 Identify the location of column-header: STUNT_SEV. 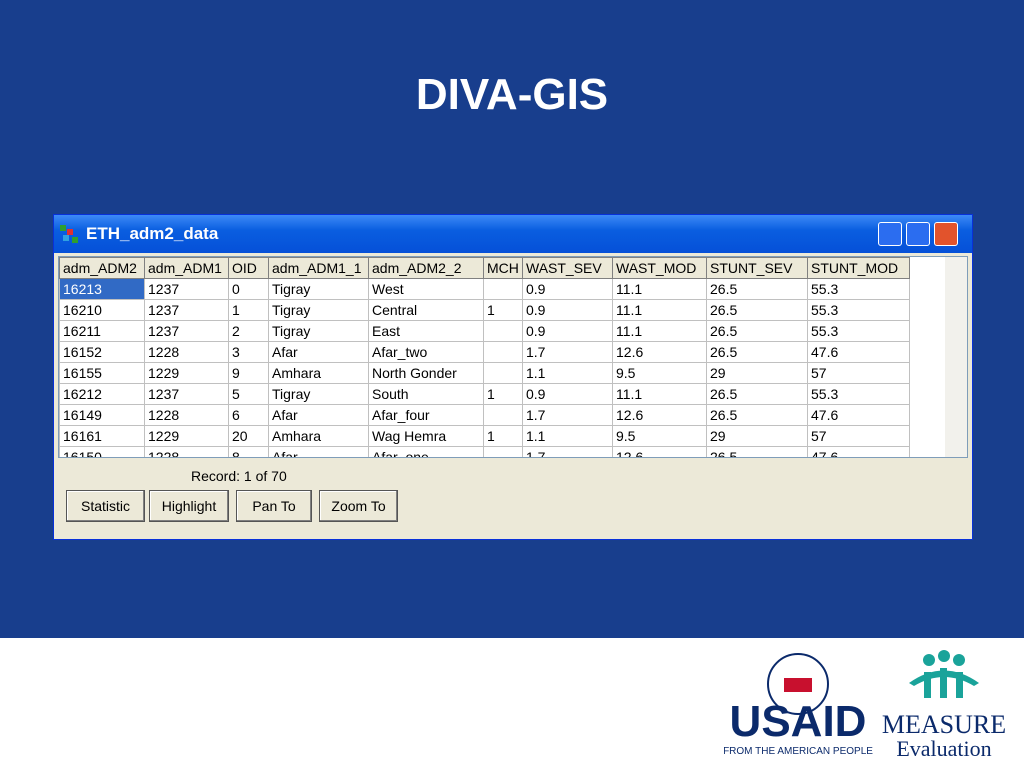
(757, 268).